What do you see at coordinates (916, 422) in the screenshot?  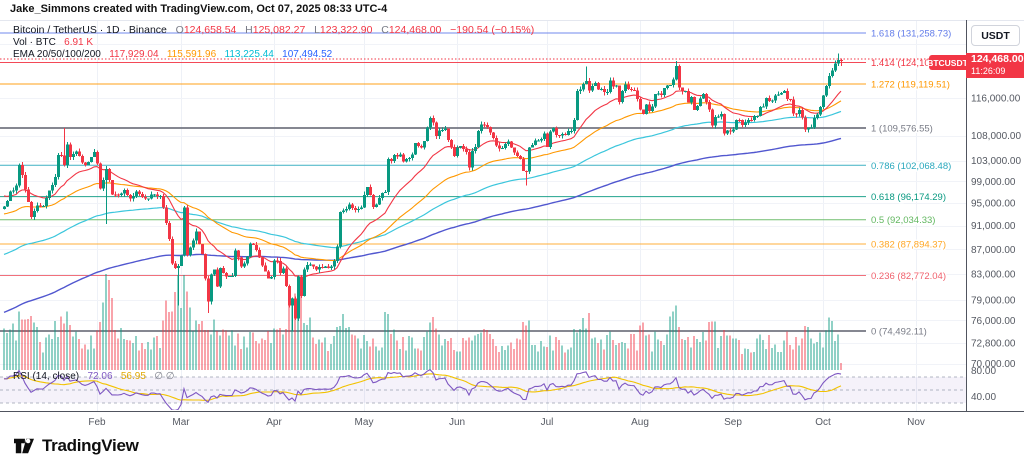 I see `axis-label: Nov` at bounding box center [916, 422].